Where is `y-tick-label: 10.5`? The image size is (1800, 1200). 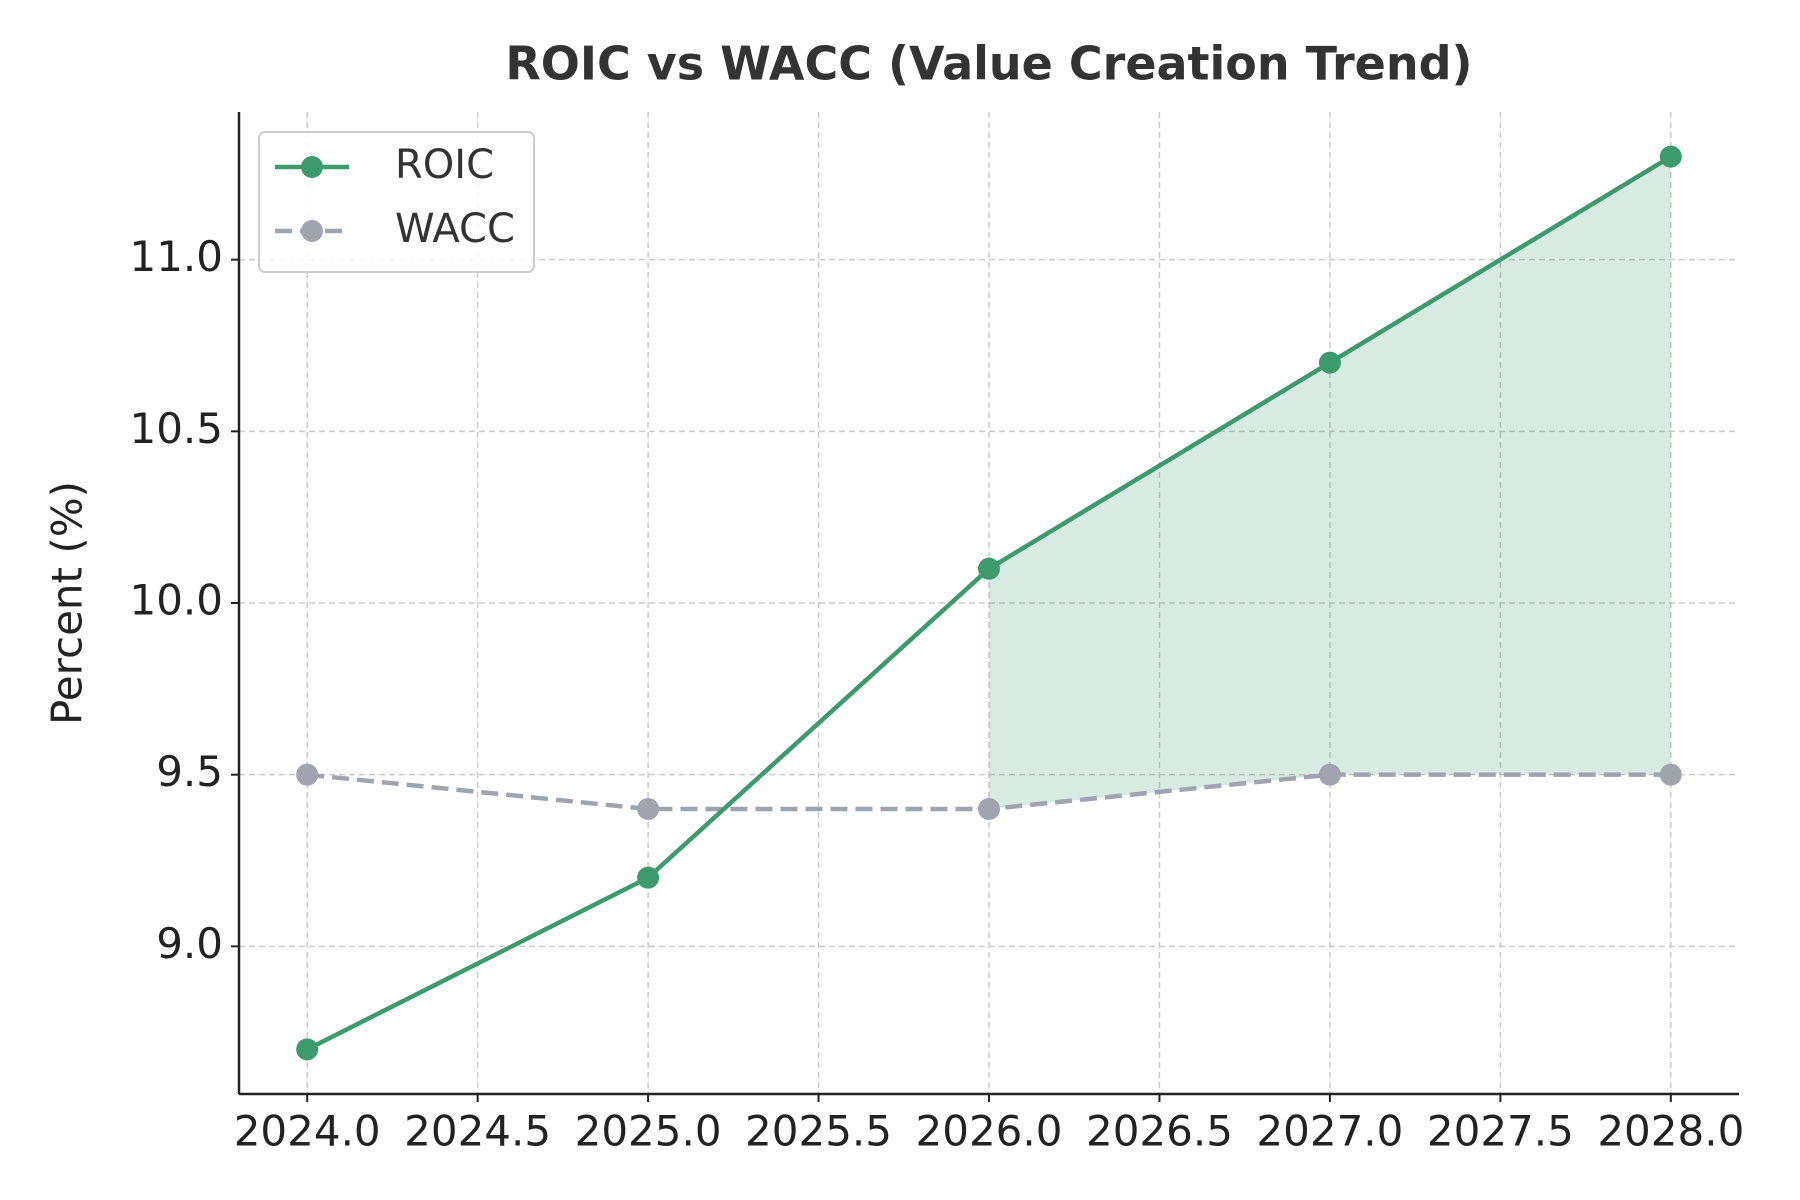 y-tick-label: 10.5 is located at coordinates (176, 428).